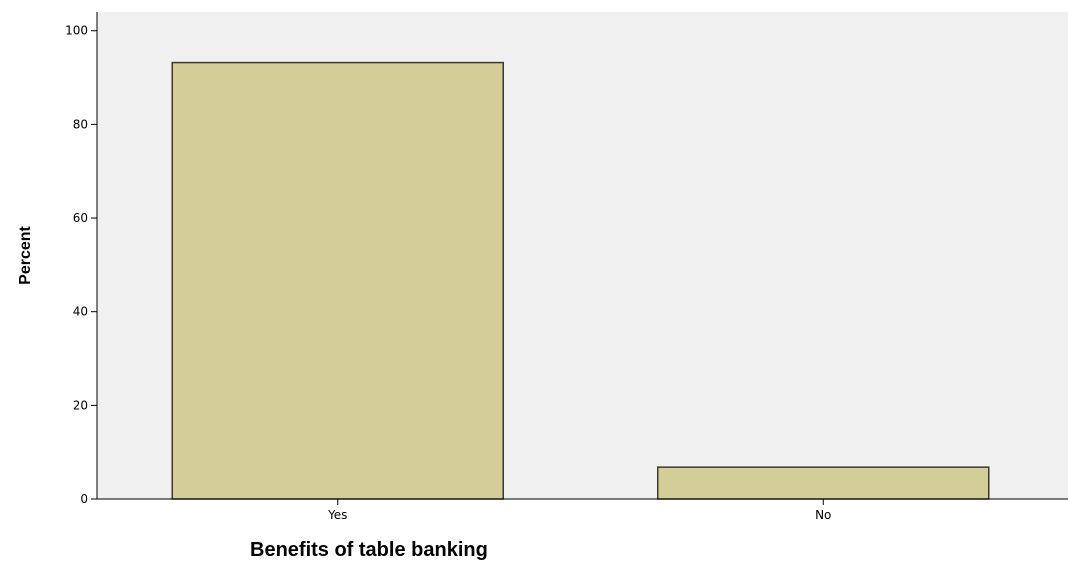 This screenshot has width=1068, height=563. Describe the element at coordinates (823, 515) in the screenshot. I see `x-tick-label-no: No` at that location.